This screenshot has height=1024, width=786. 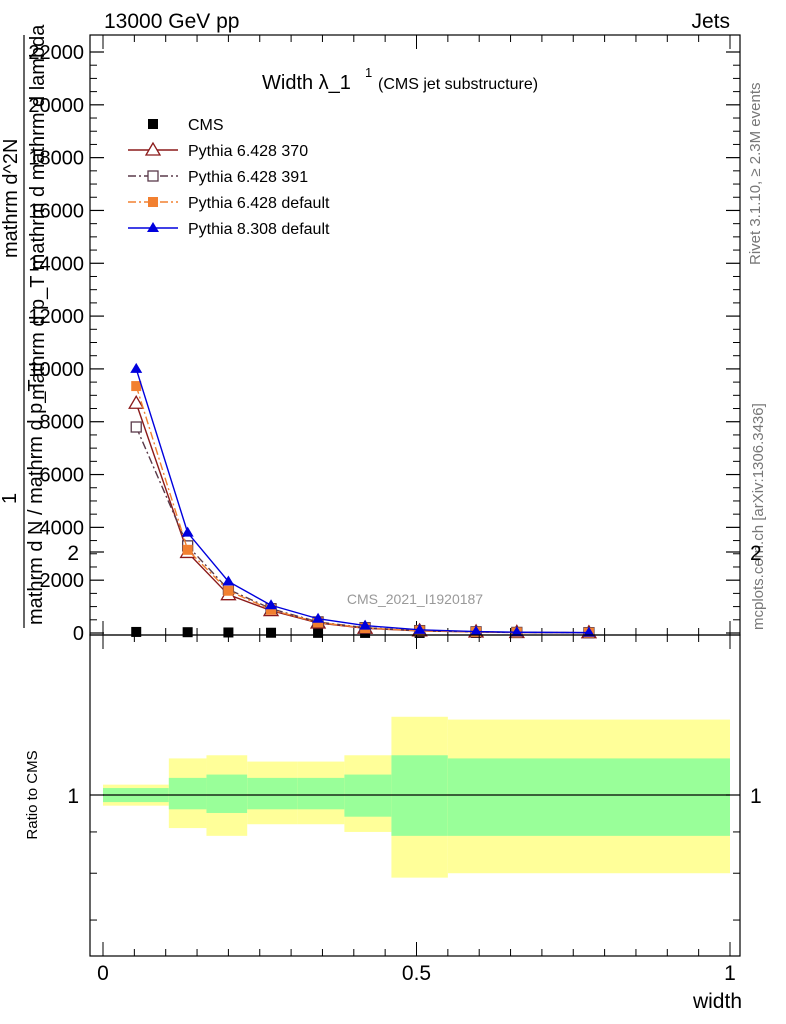 What do you see at coordinates (73, 553) in the screenshot?
I see `ratio-y-tick-label: 2` at bounding box center [73, 553].